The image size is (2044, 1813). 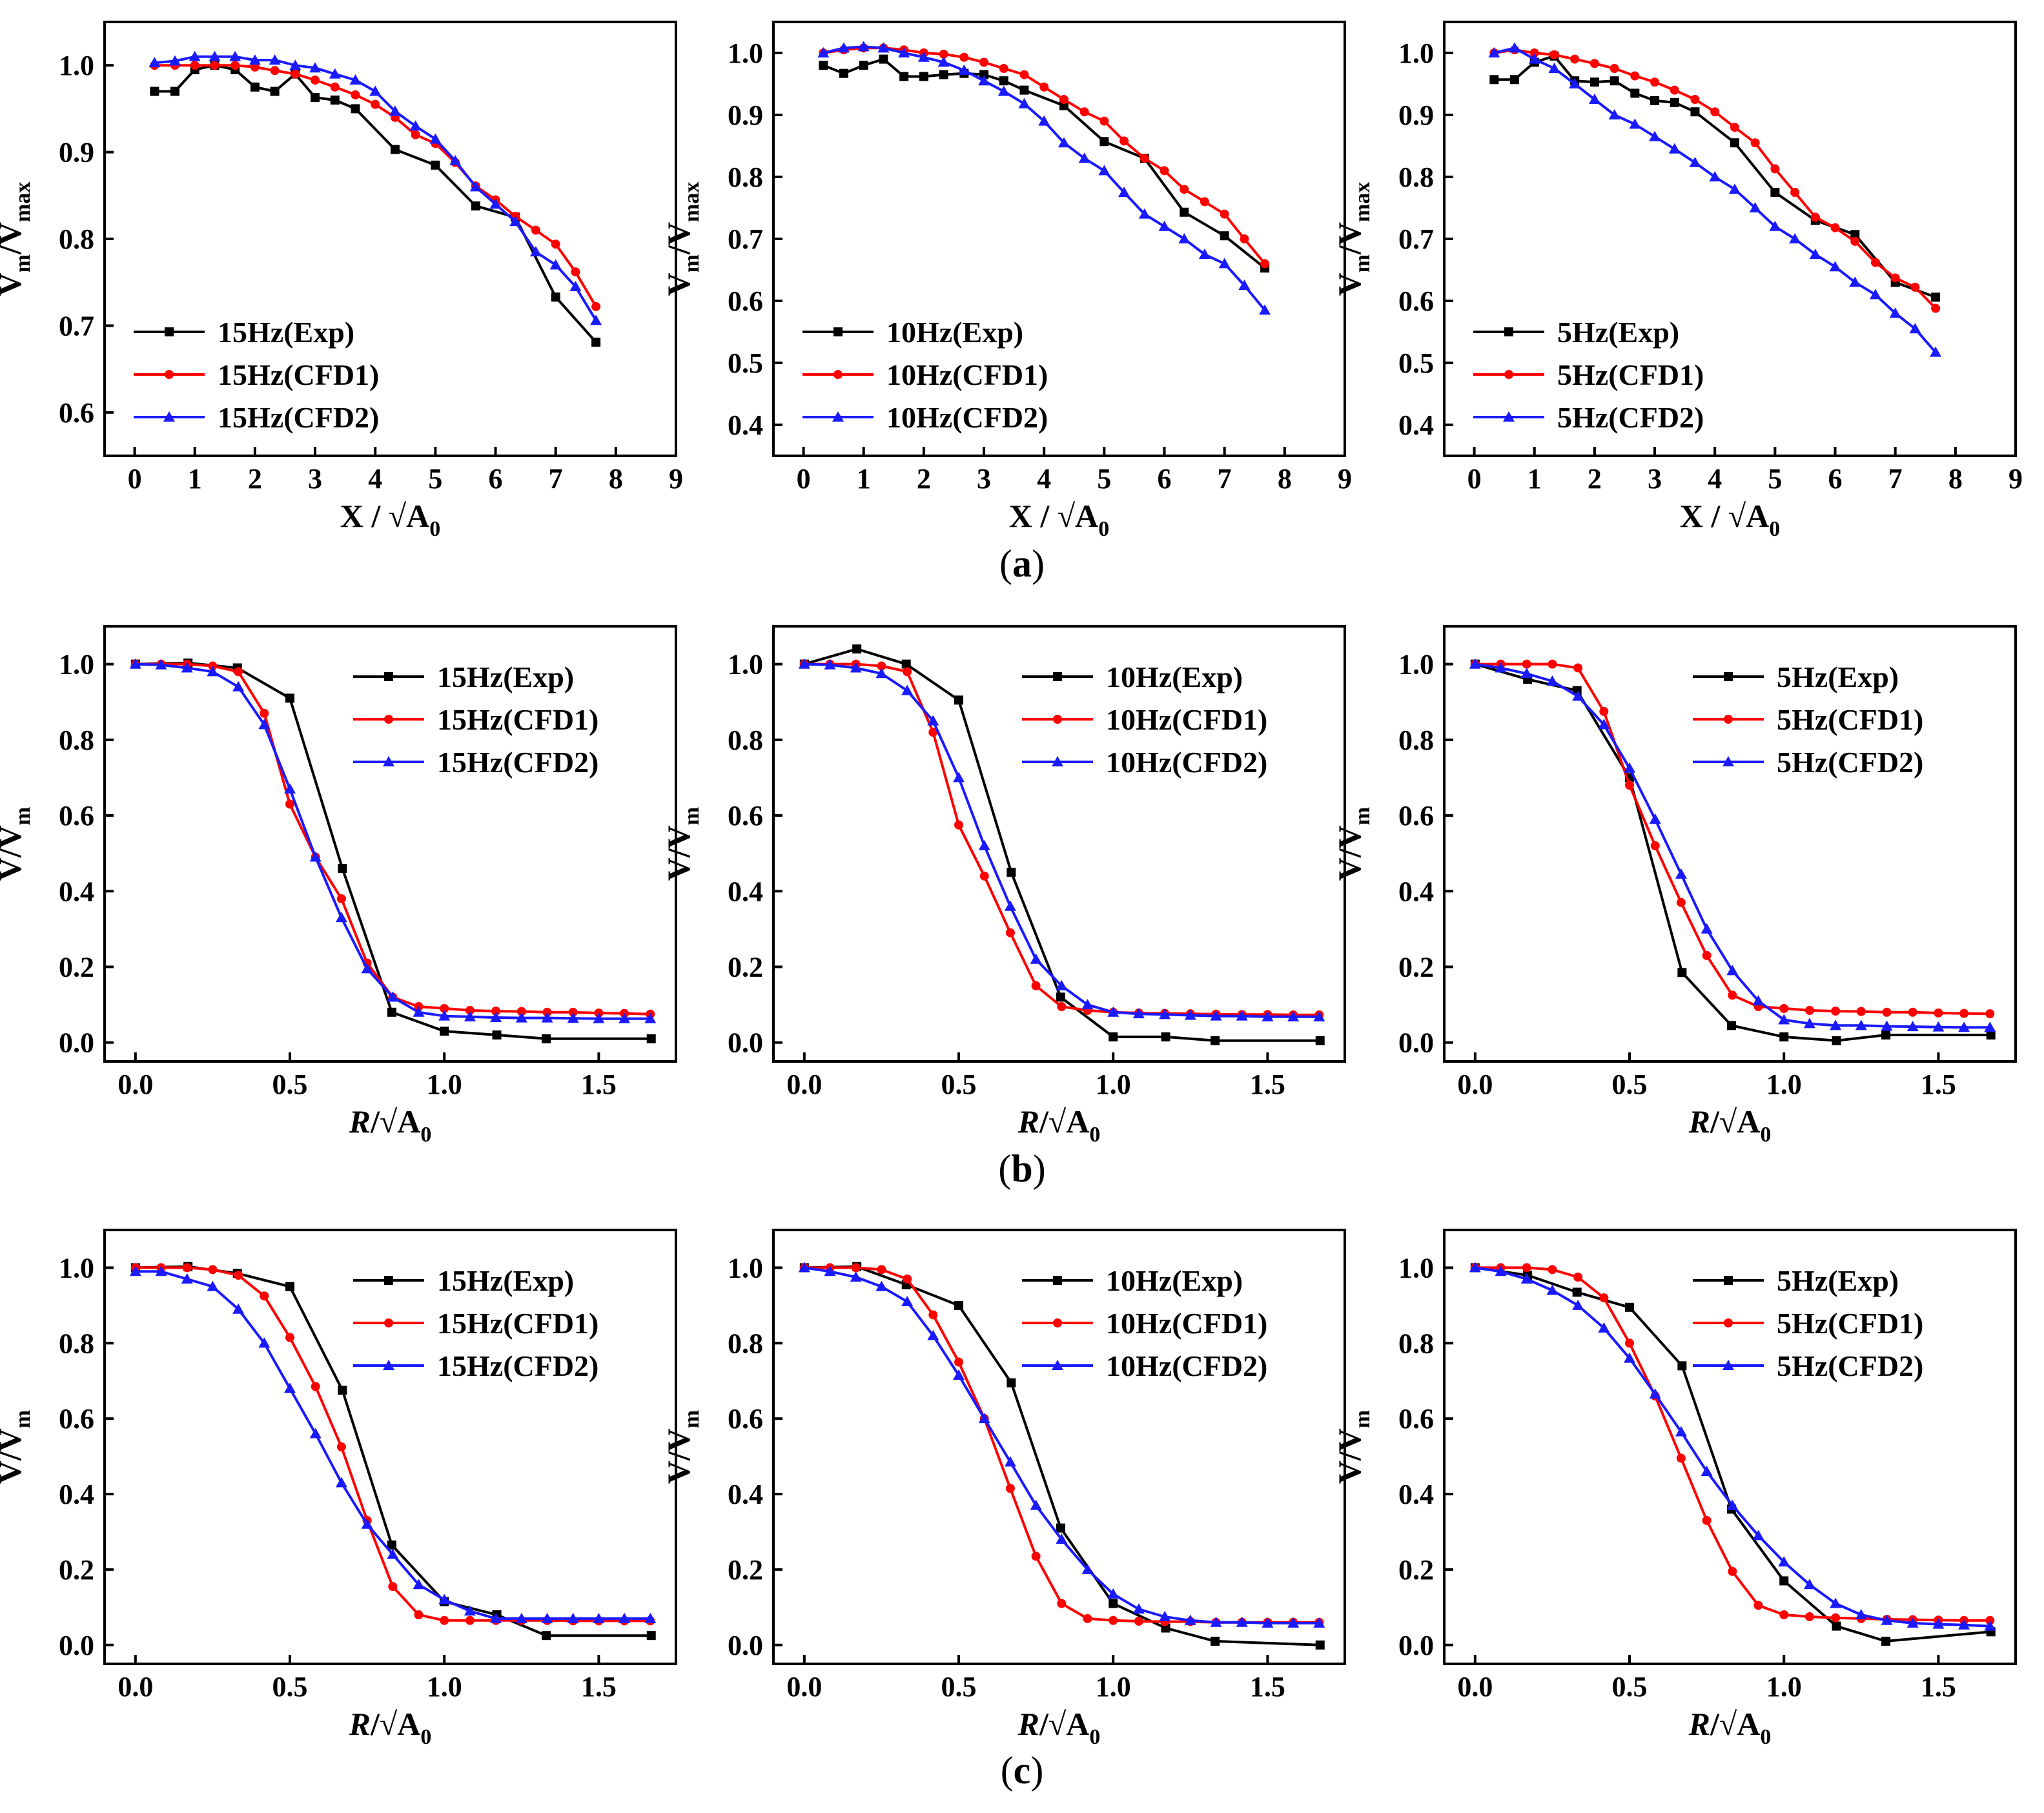 I want to click on x-tick-label: 0.0, so click(x=135, y=1687).